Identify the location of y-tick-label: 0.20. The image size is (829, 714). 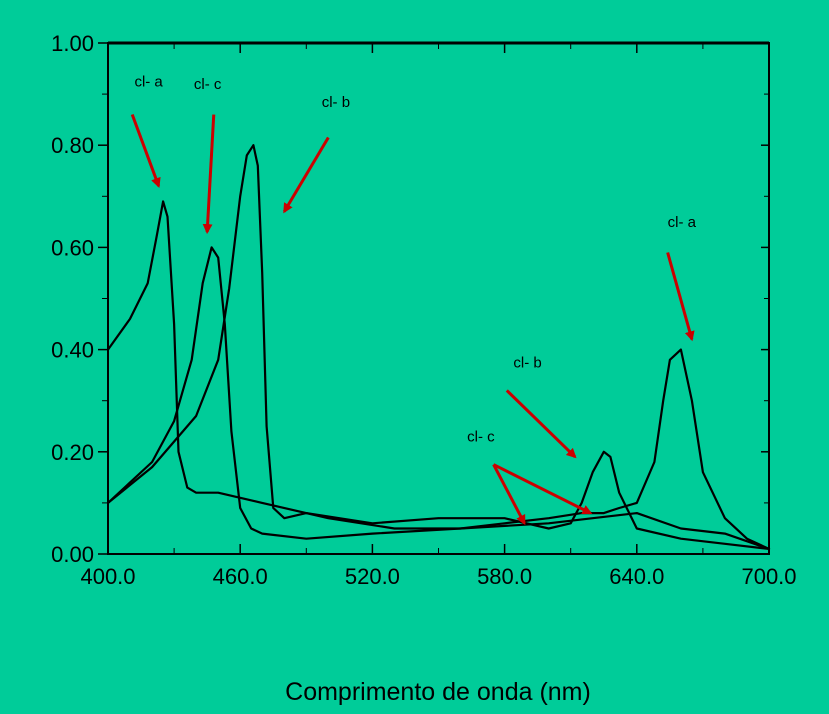
(72, 452).